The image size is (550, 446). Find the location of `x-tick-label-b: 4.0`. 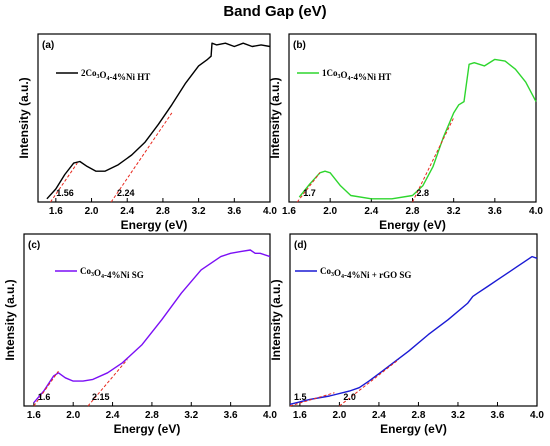

x-tick-label-b: 4.0 is located at coordinates (536, 211).